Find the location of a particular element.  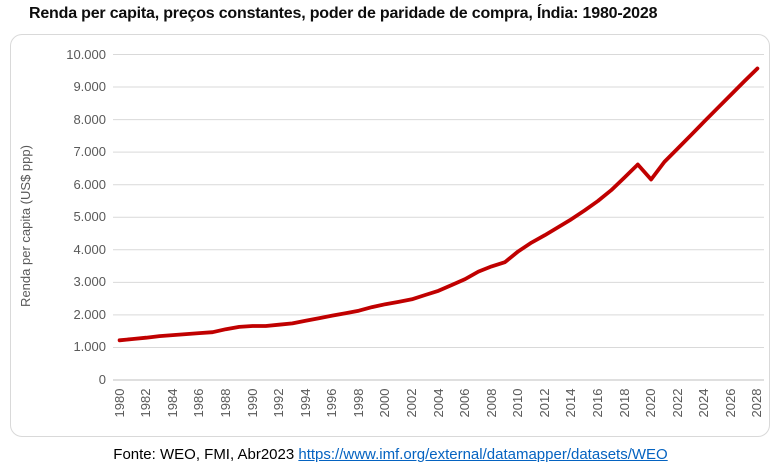

y-tick-label: 7.000 is located at coordinates (89, 152).